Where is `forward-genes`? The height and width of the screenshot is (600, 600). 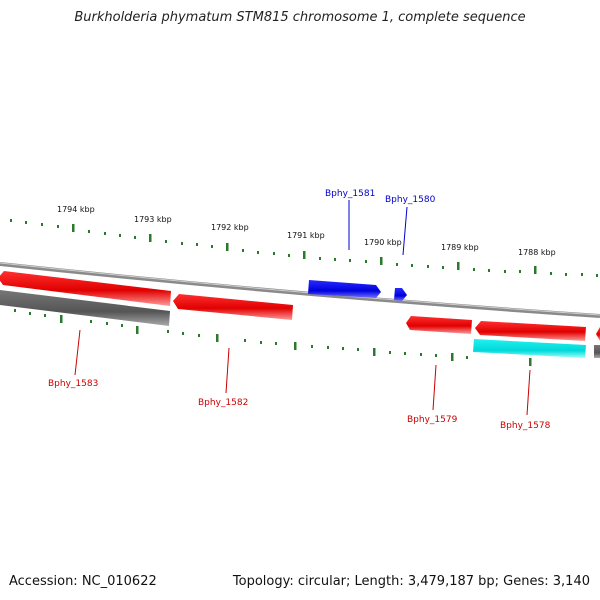
forward-genes is located at coordinates (357, 290).